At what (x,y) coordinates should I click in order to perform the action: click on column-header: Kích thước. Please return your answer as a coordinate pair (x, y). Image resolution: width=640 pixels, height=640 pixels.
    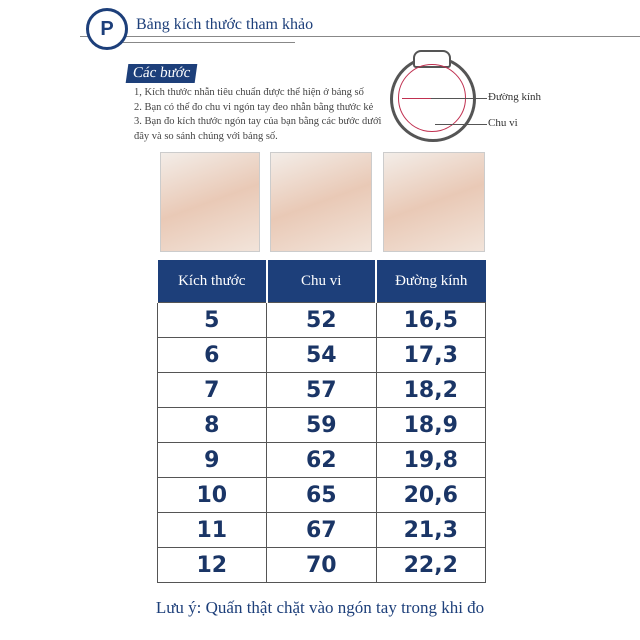
    Looking at the image, I should click on (211, 281).